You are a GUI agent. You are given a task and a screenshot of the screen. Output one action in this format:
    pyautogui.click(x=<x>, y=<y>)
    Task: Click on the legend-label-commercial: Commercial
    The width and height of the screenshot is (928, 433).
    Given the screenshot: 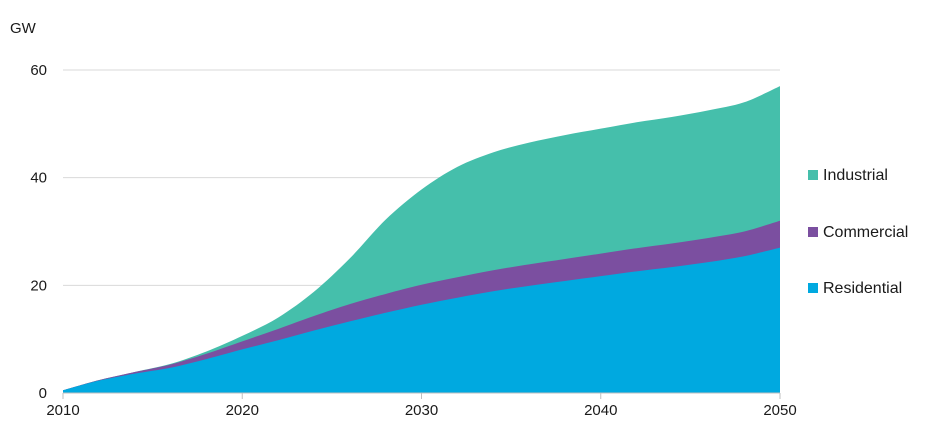 What is the action you would take?
    pyautogui.click(x=865, y=232)
    